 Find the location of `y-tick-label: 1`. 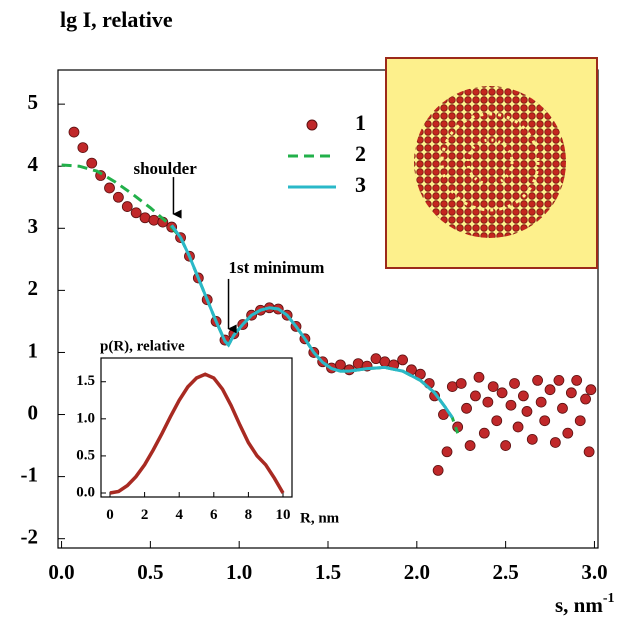

y-tick-label: 1 is located at coordinates (33, 350).